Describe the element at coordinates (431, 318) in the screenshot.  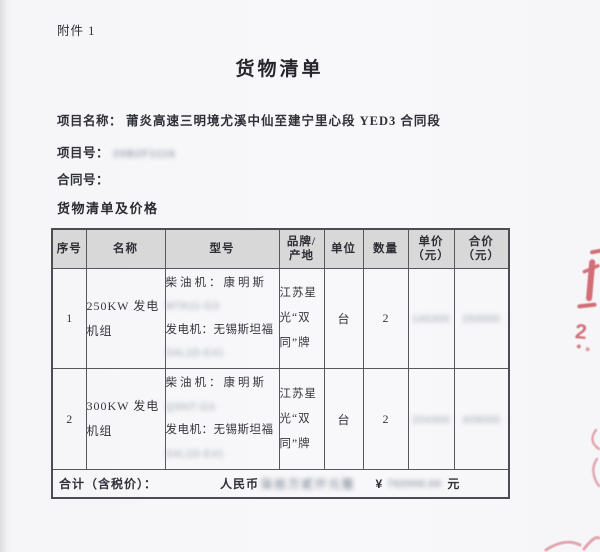
I see `cell-unit-price: 146300` at that location.